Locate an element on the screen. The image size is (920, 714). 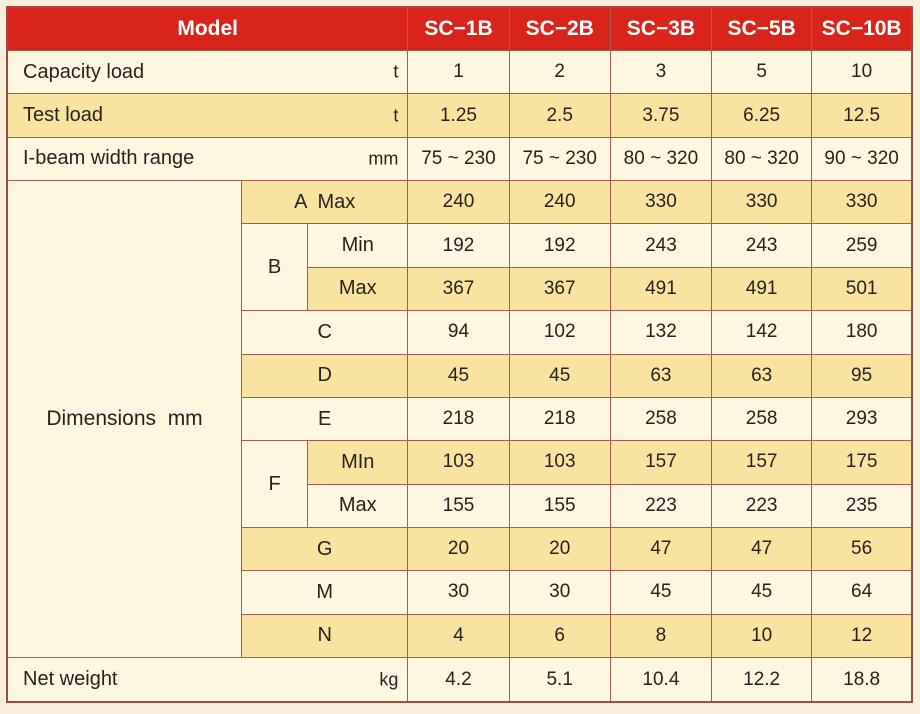
model-col-header: SC−1B is located at coordinates (458, 28).